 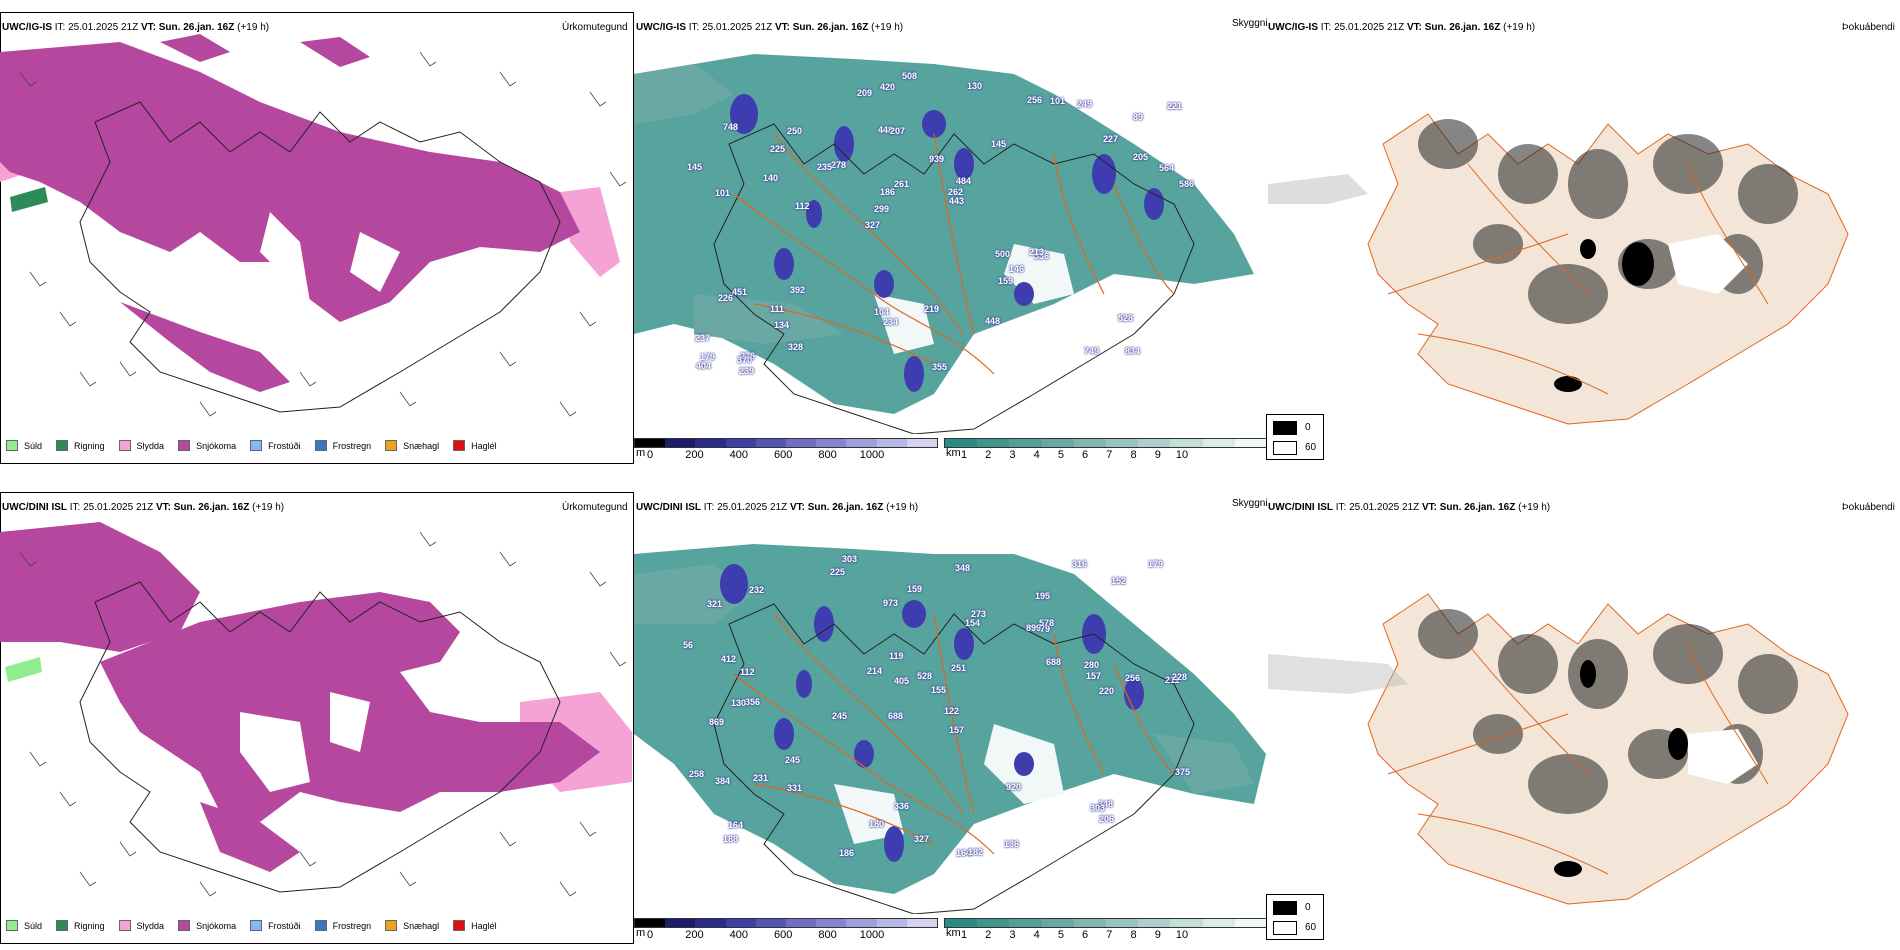 What do you see at coordinates (877, 824) in the screenshot?
I see `visibility-value-label: 180` at bounding box center [877, 824].